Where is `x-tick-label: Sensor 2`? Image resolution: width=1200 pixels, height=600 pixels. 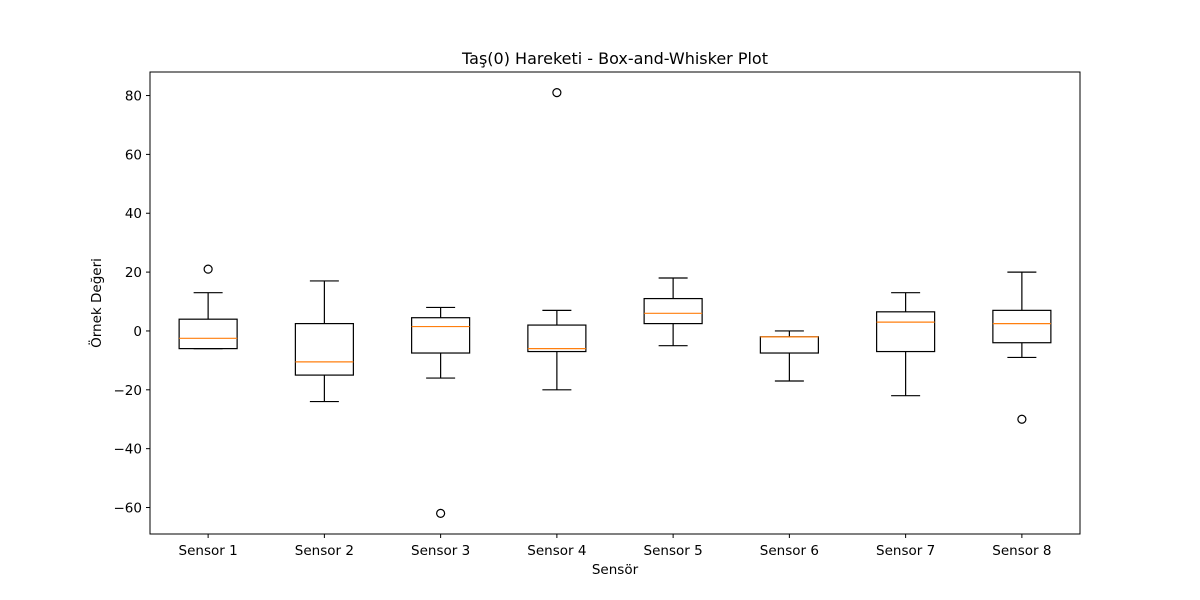 x-tick-label: Sensor 2 is located at coordinates (324, 551).